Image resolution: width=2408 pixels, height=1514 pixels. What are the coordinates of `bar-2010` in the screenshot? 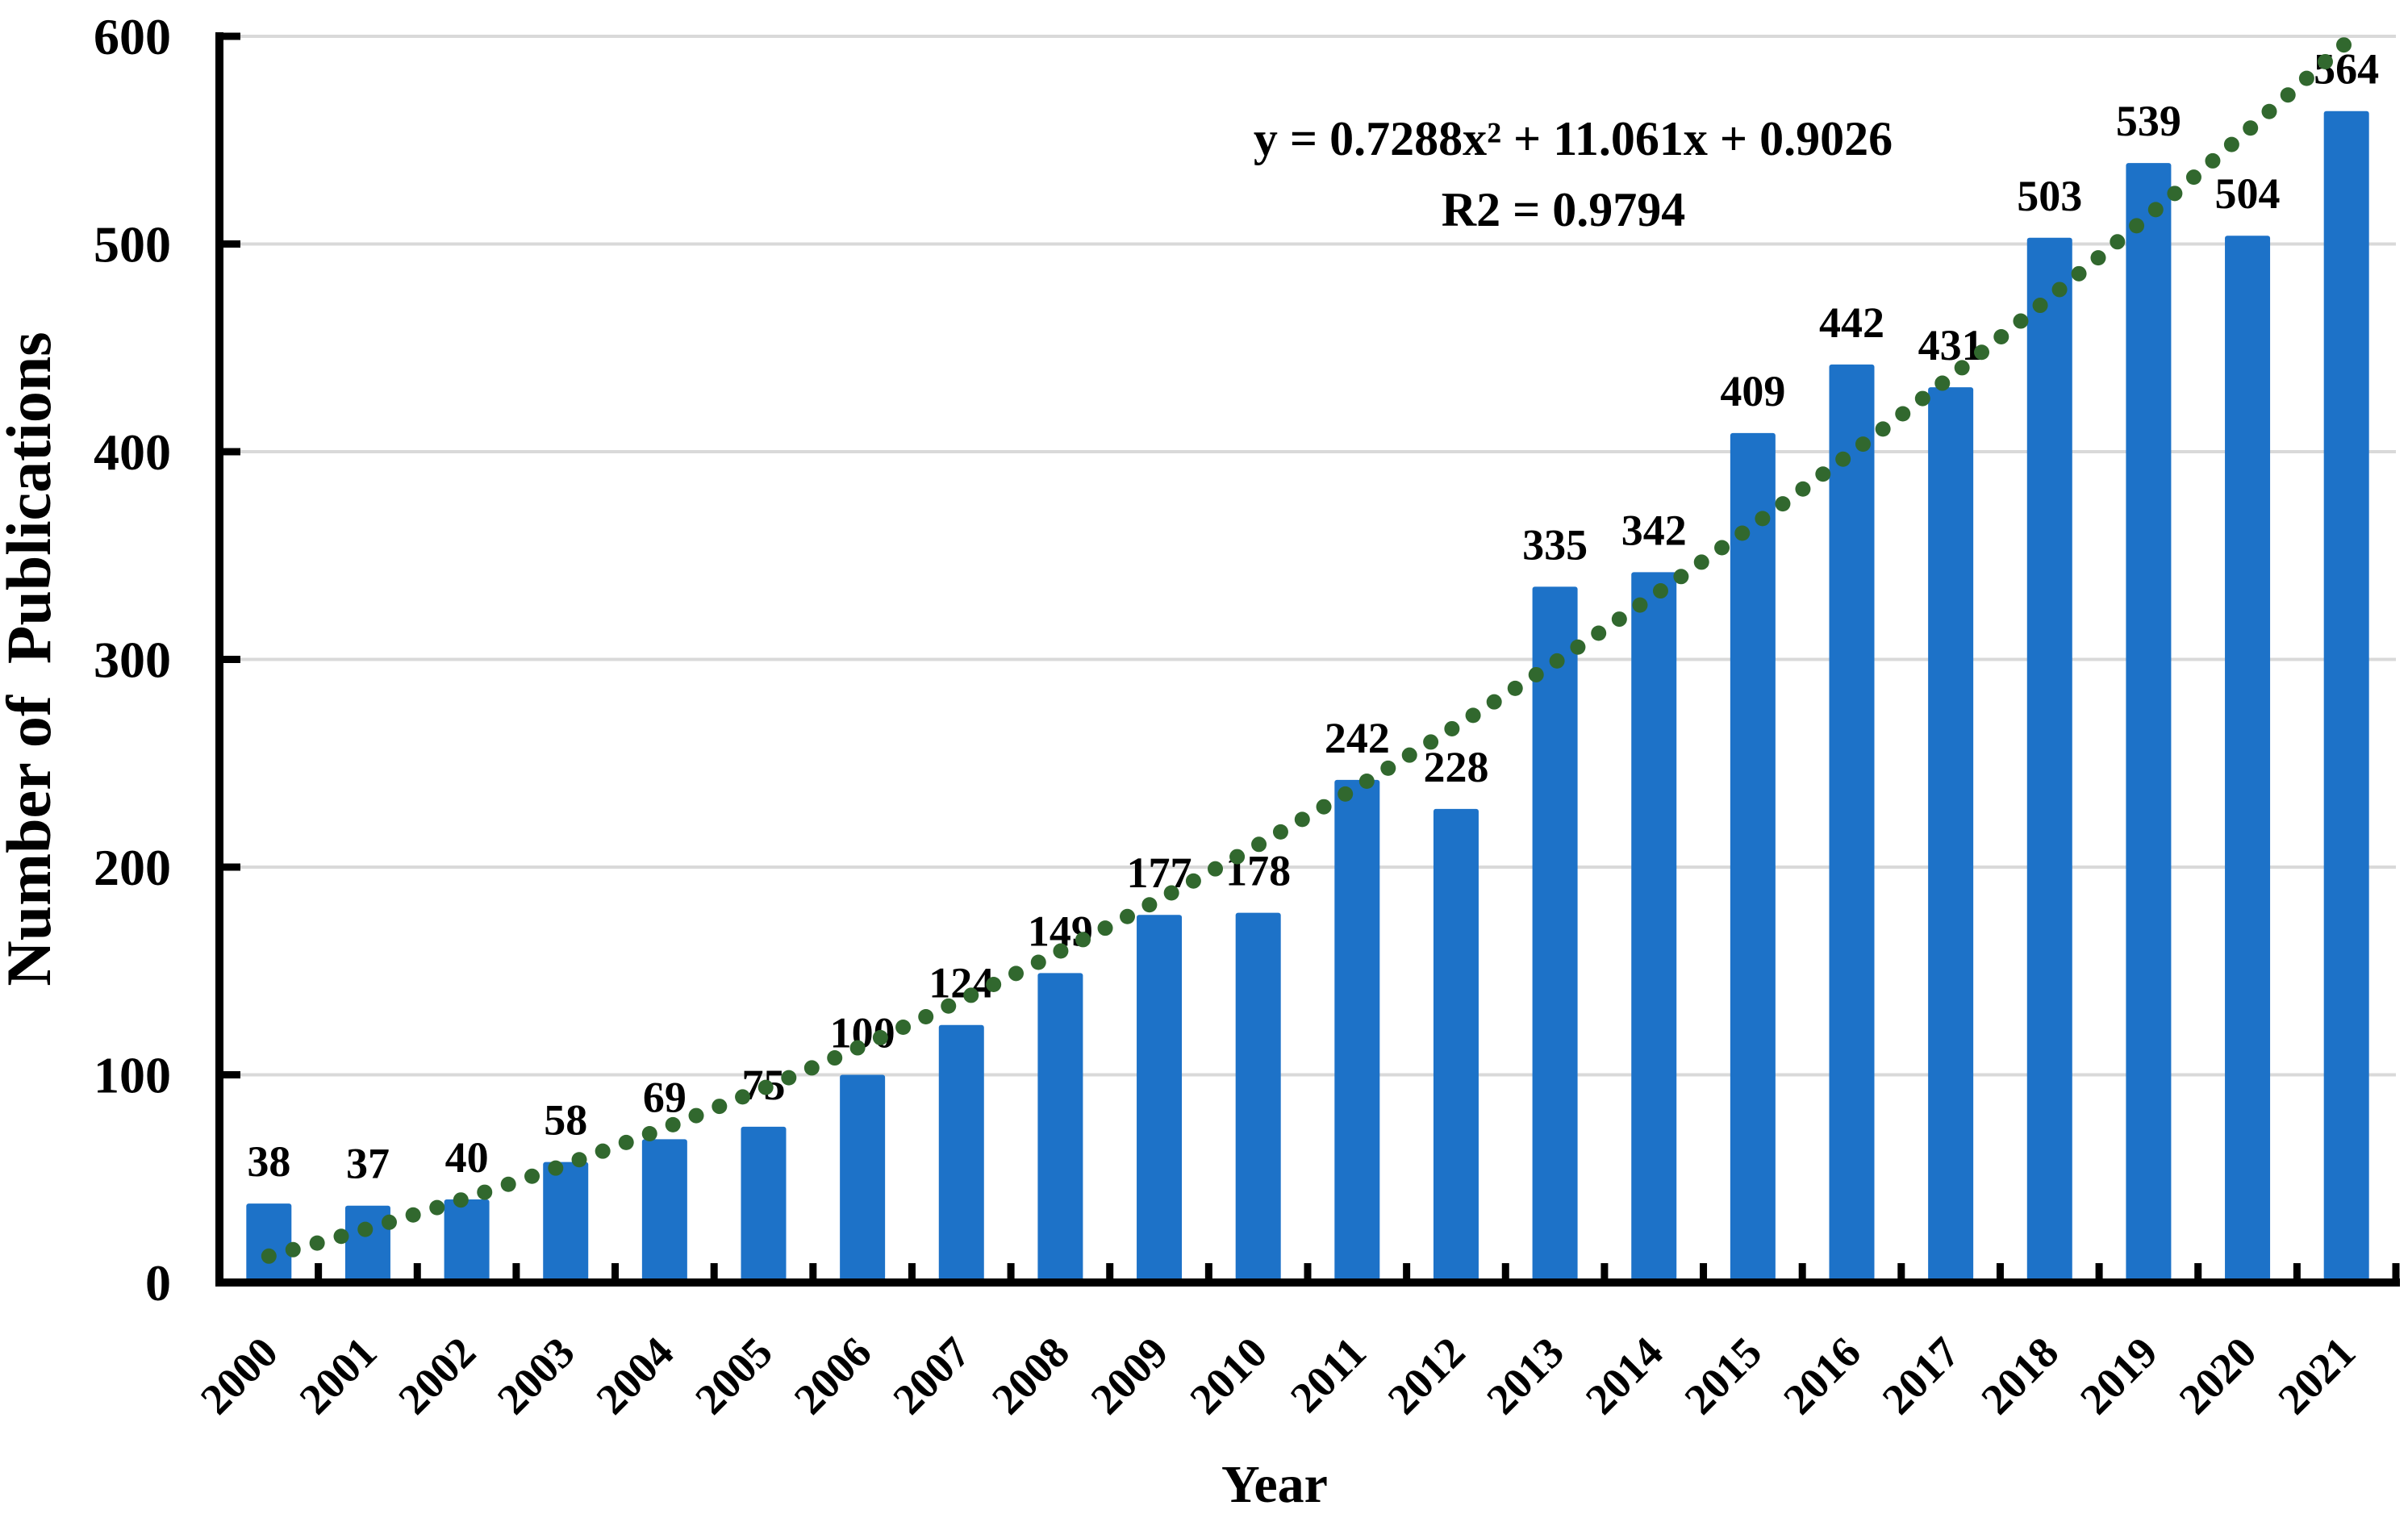 It's located at (1258, 1097).